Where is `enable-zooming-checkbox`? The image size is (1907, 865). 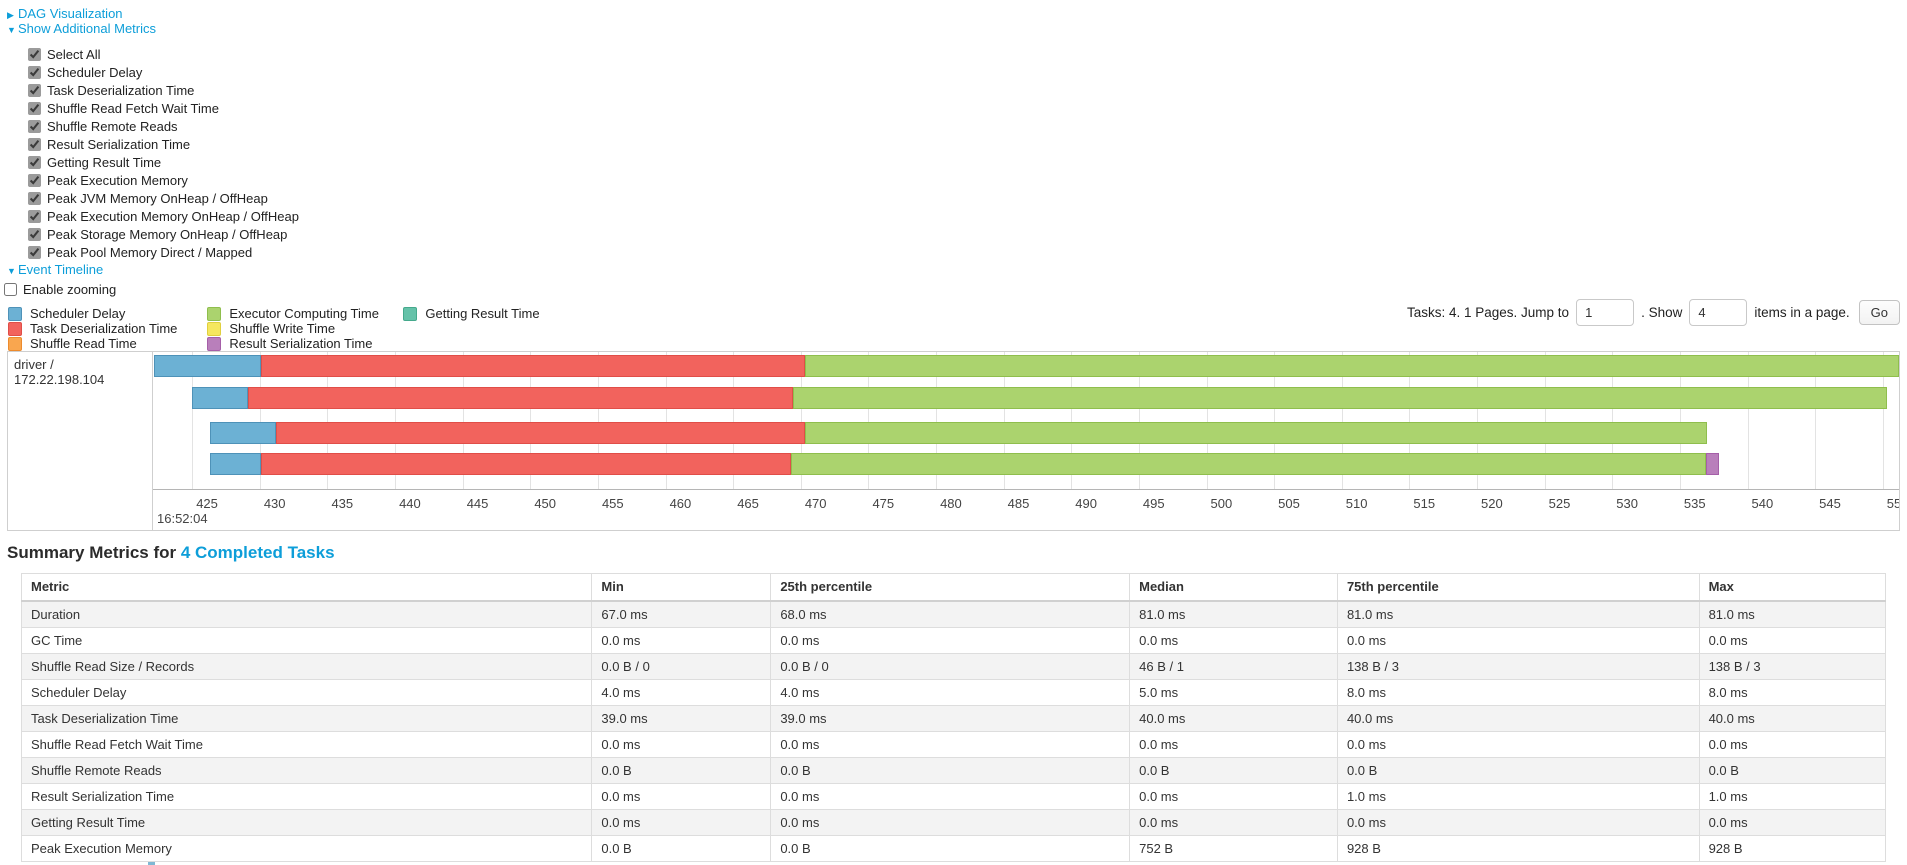 enable-zooming-checkbox is located at coordinates (10, 289).